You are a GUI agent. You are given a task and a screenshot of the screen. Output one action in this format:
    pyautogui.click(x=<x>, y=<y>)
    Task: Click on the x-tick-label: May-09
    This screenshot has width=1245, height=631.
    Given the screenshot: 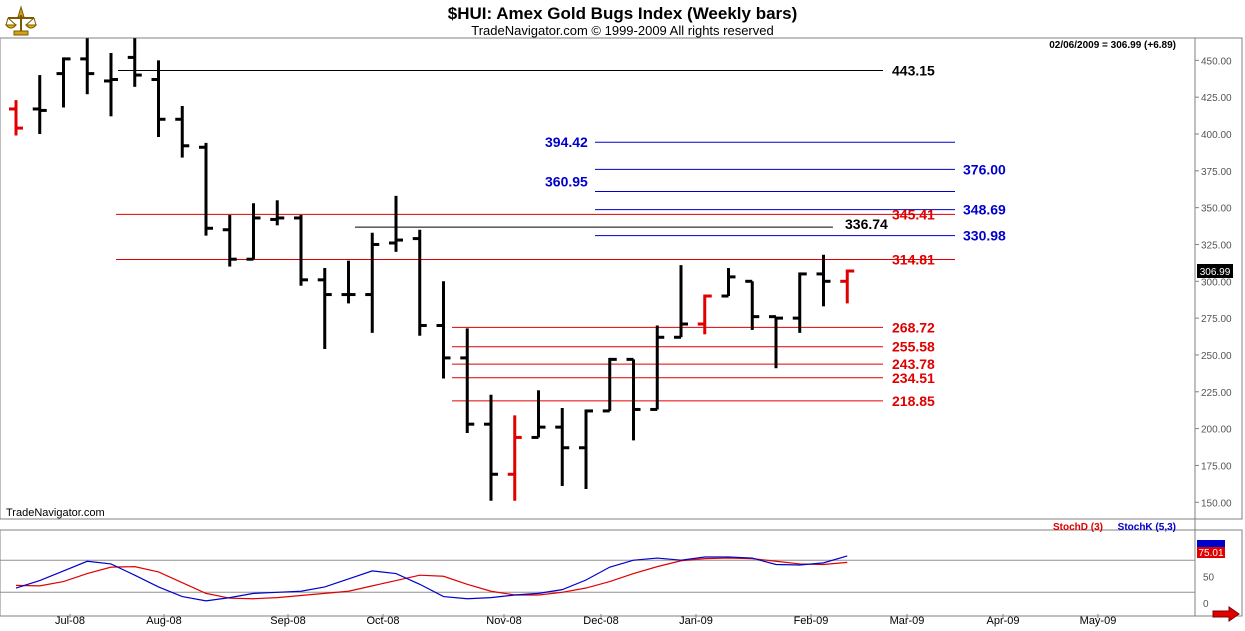 What is the action you would take?
    pyautogui.click(x=1098, y=621)
    